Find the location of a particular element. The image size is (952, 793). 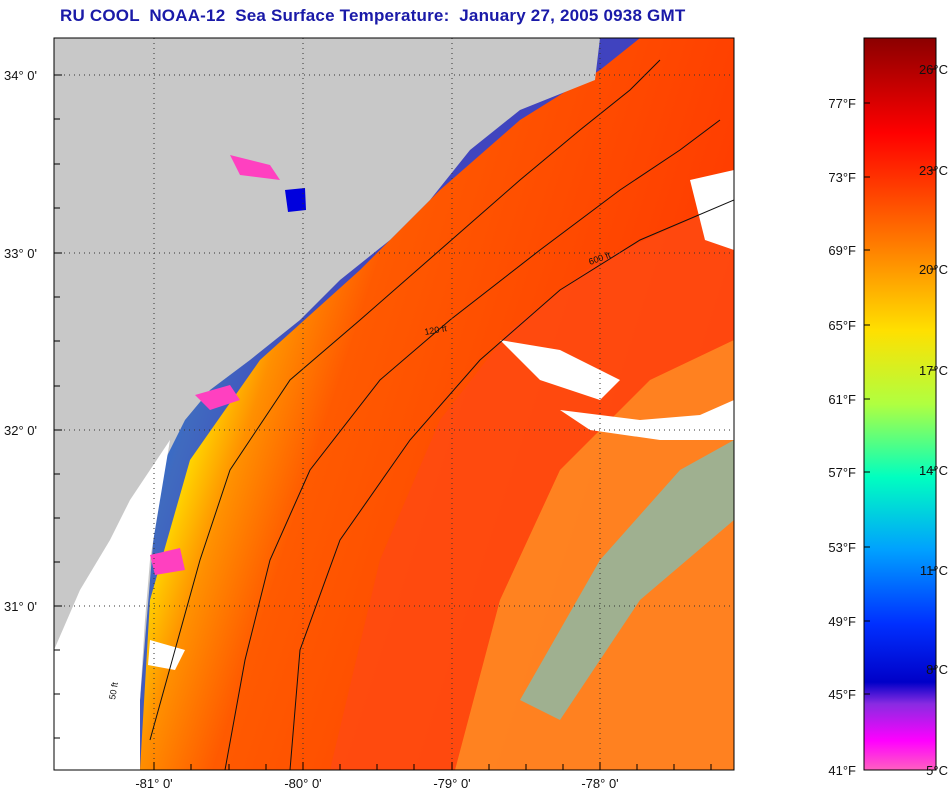

colorbar-label-f: 53°F is located at coordinates (842, 547).